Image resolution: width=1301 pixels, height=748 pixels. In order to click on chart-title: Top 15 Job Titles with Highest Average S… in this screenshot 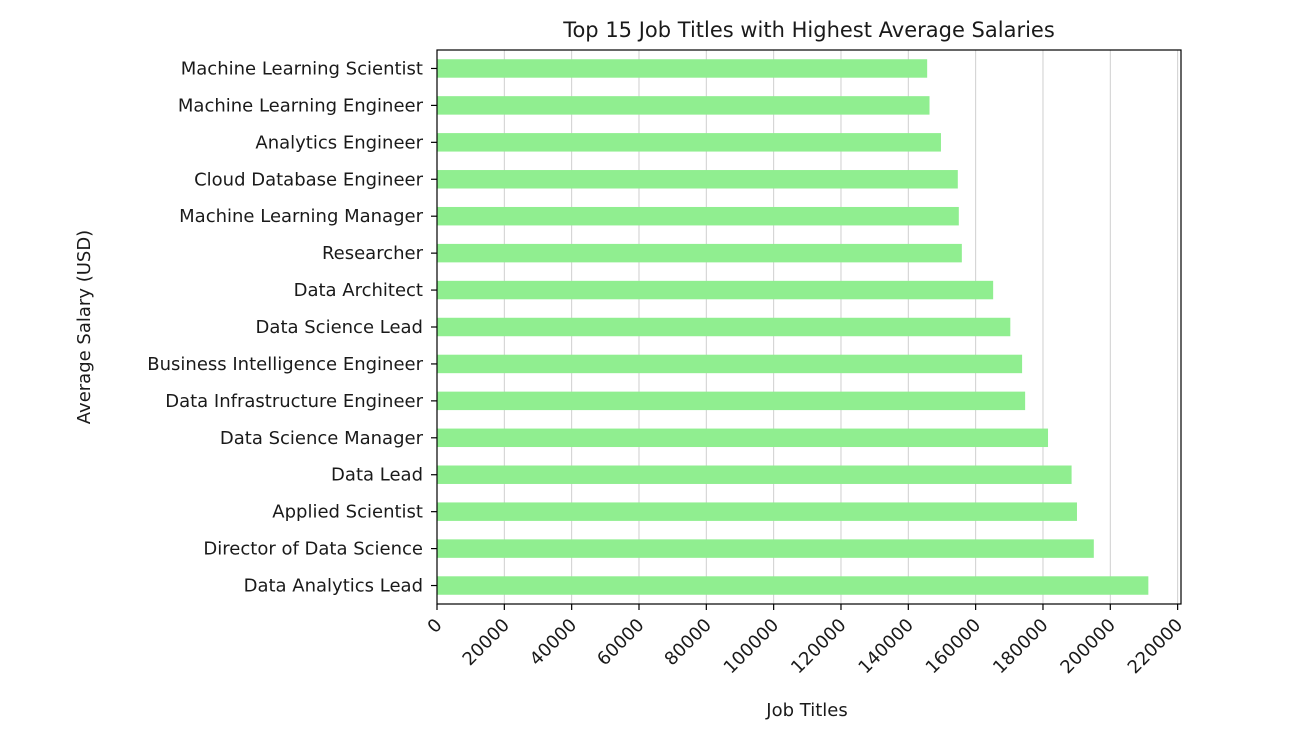, I will do `click(808, 30)`.